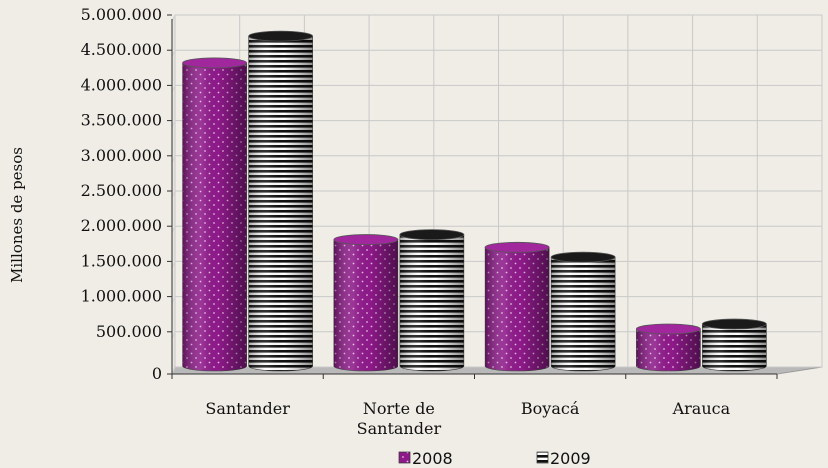 Image resolution: width=828 pixels, height=468 pixels. Describe the element at coordinates (121, 49) in the screenshot. I see `y-tick-label: 4.500.000` at that location.